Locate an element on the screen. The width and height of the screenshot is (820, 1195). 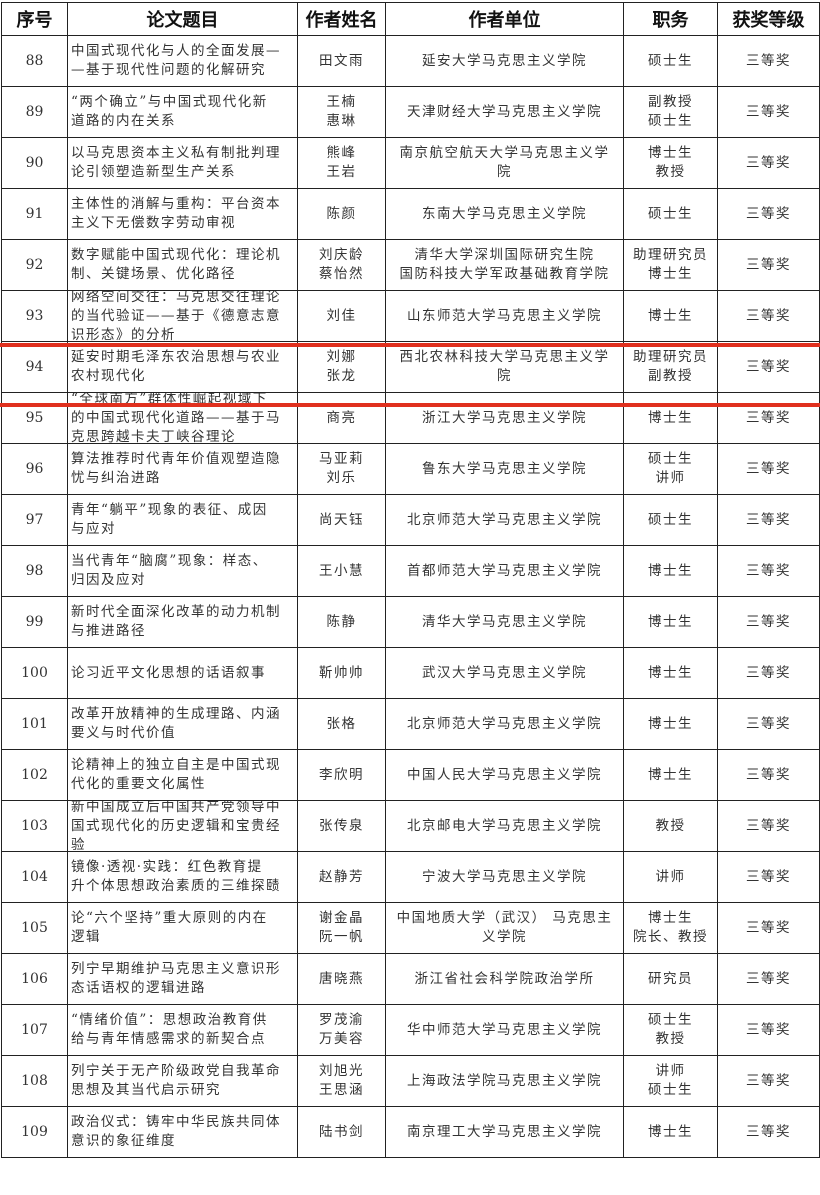
cell-number: 89 is located at coordinates (34, 112).